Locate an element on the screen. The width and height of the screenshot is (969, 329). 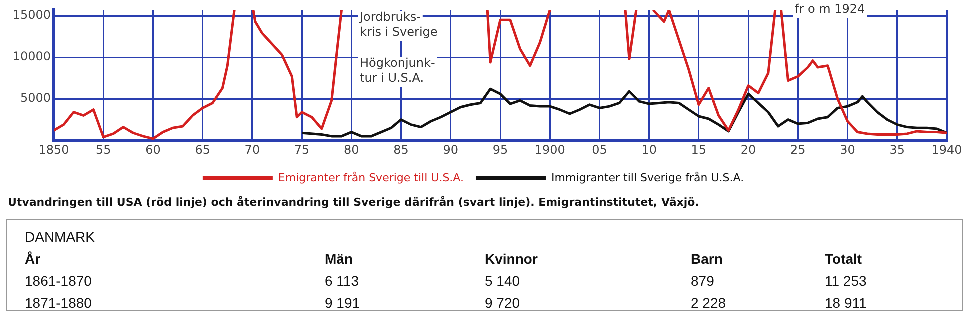
x-tick-label: 1900 is located at coordinates (550, 149).